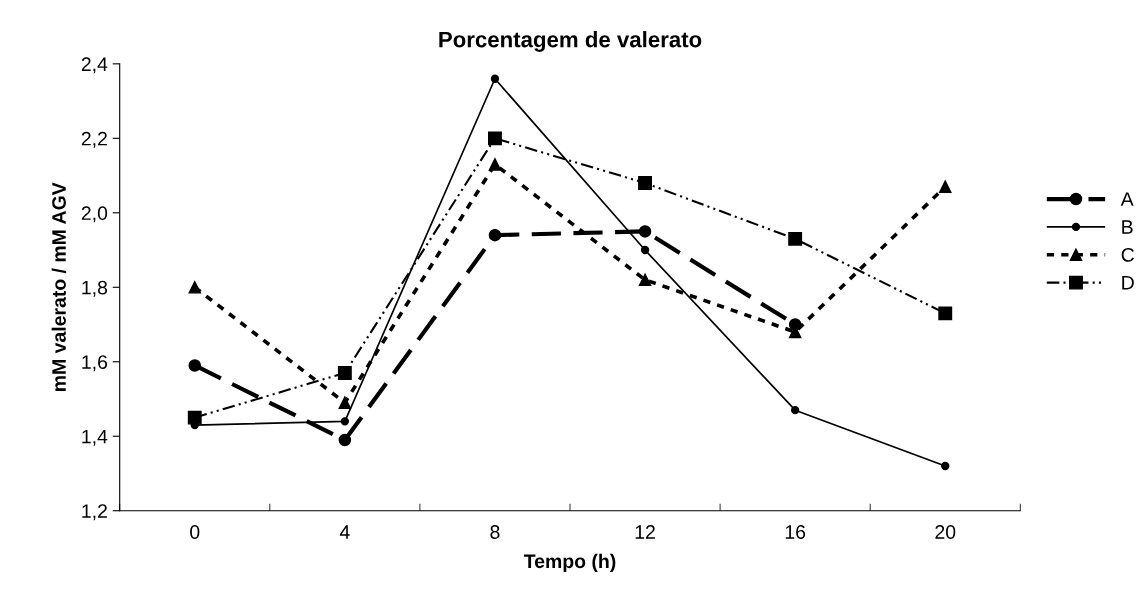 Image resolution: width=1140 pixels, height=608 pixels. What do you see at coordinates (570, 41) in the screenshot?
I see `chart-title: Porcentagem de valerato` at bounding box center [570, 41].